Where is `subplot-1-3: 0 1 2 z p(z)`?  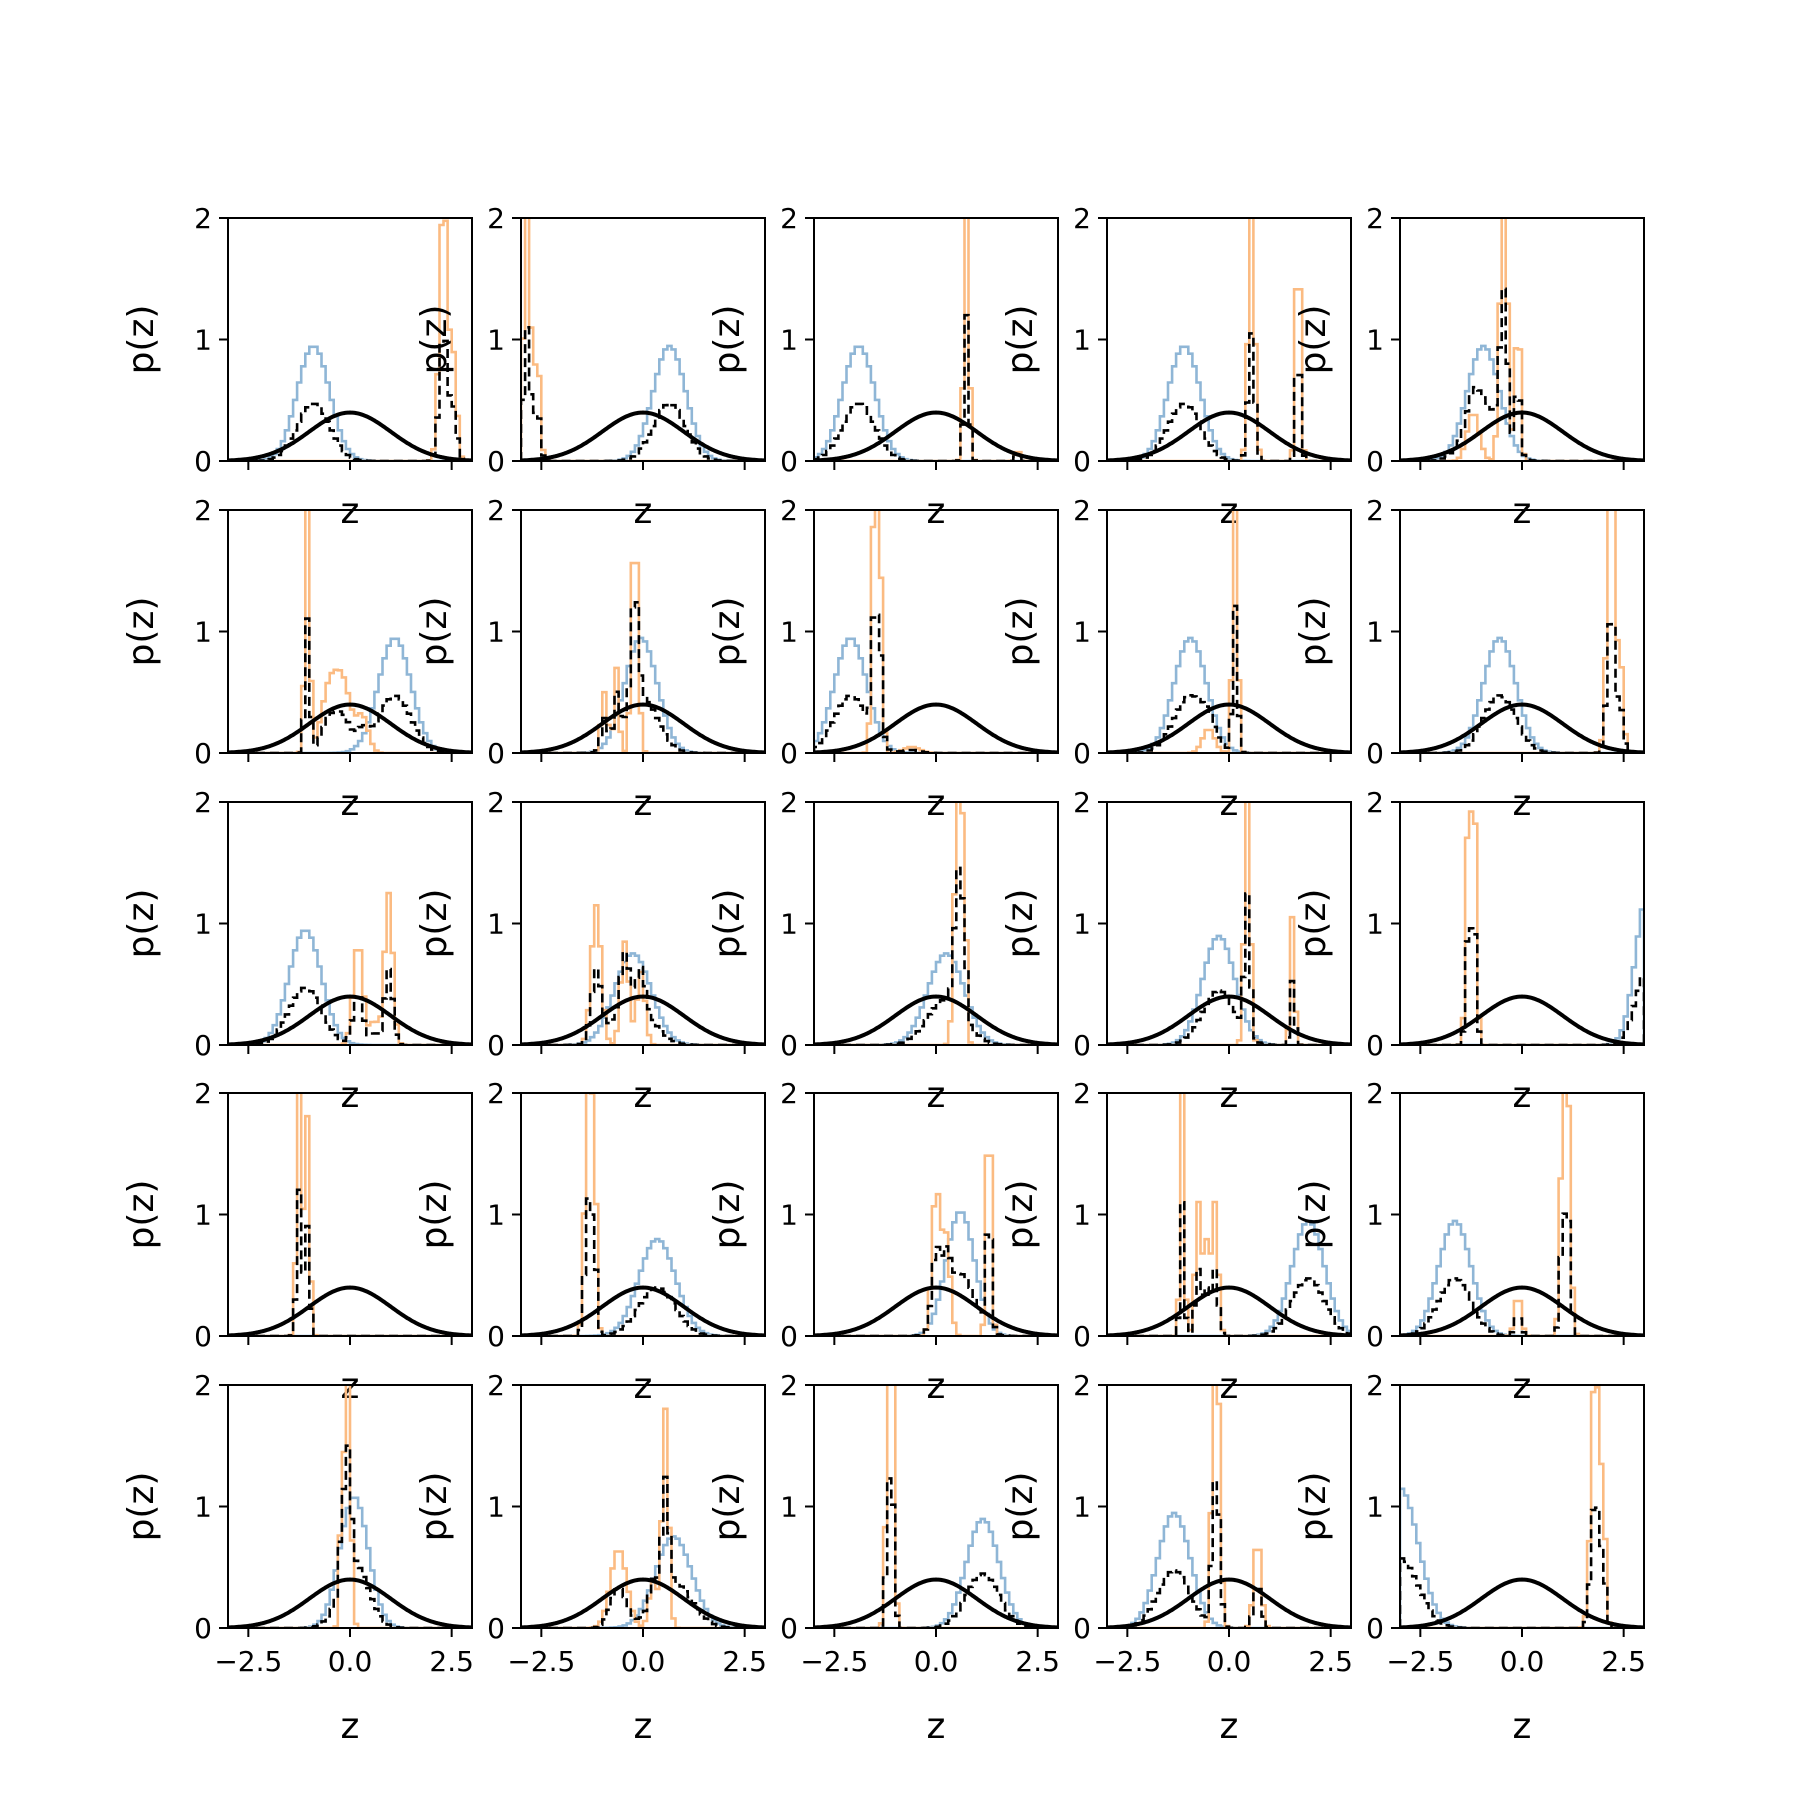 subplot-1-3: 0 1 2 z p(z) is located at coordinates (883, 367).